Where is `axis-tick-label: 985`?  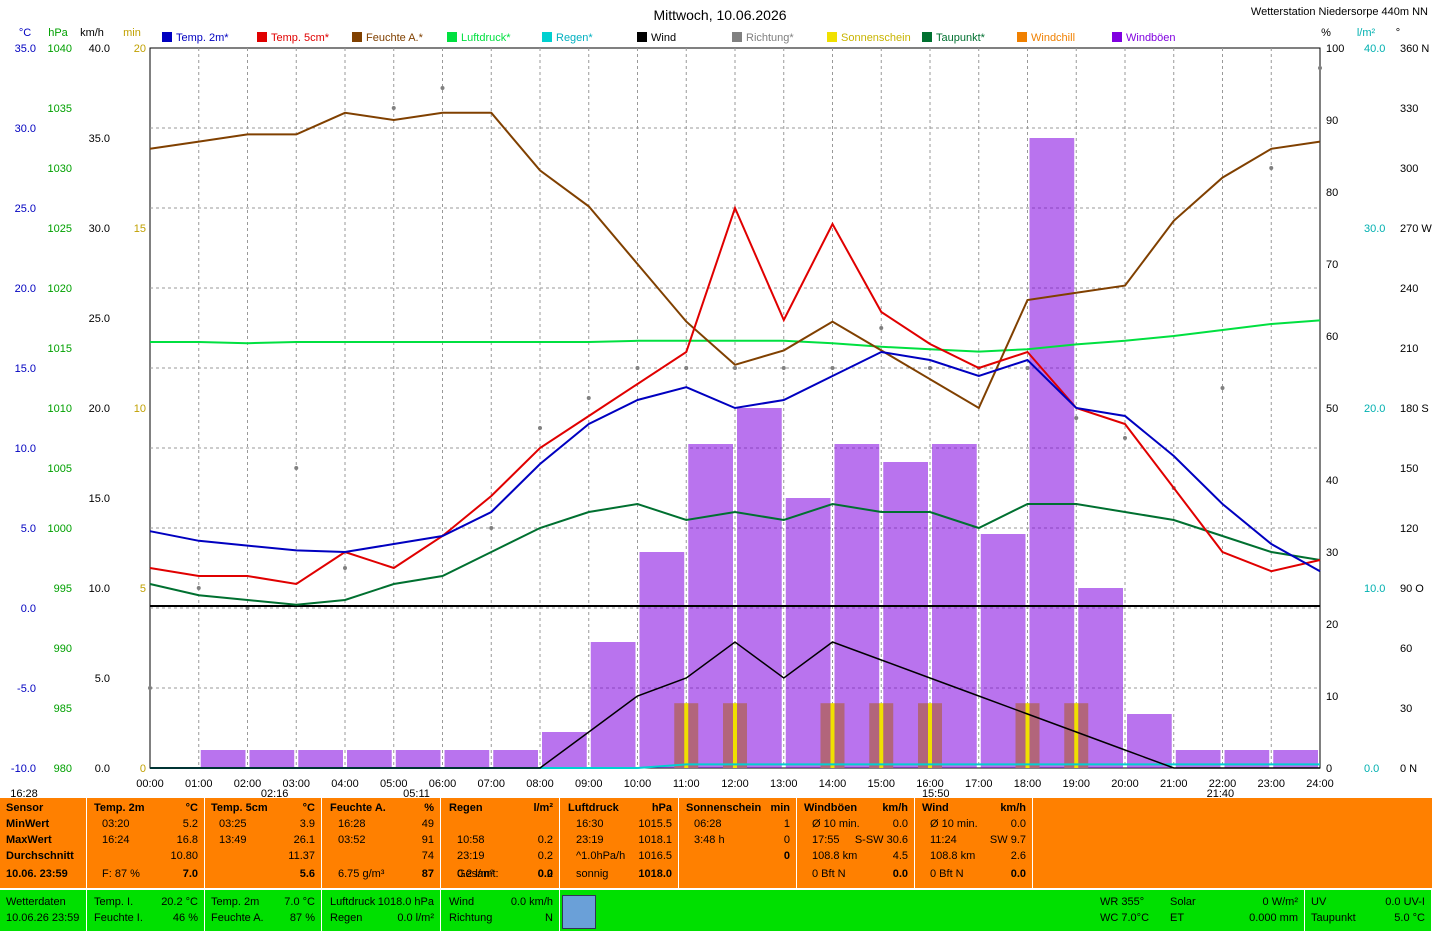
axis-tick-label: 985 is located at coordinates (63, 709).